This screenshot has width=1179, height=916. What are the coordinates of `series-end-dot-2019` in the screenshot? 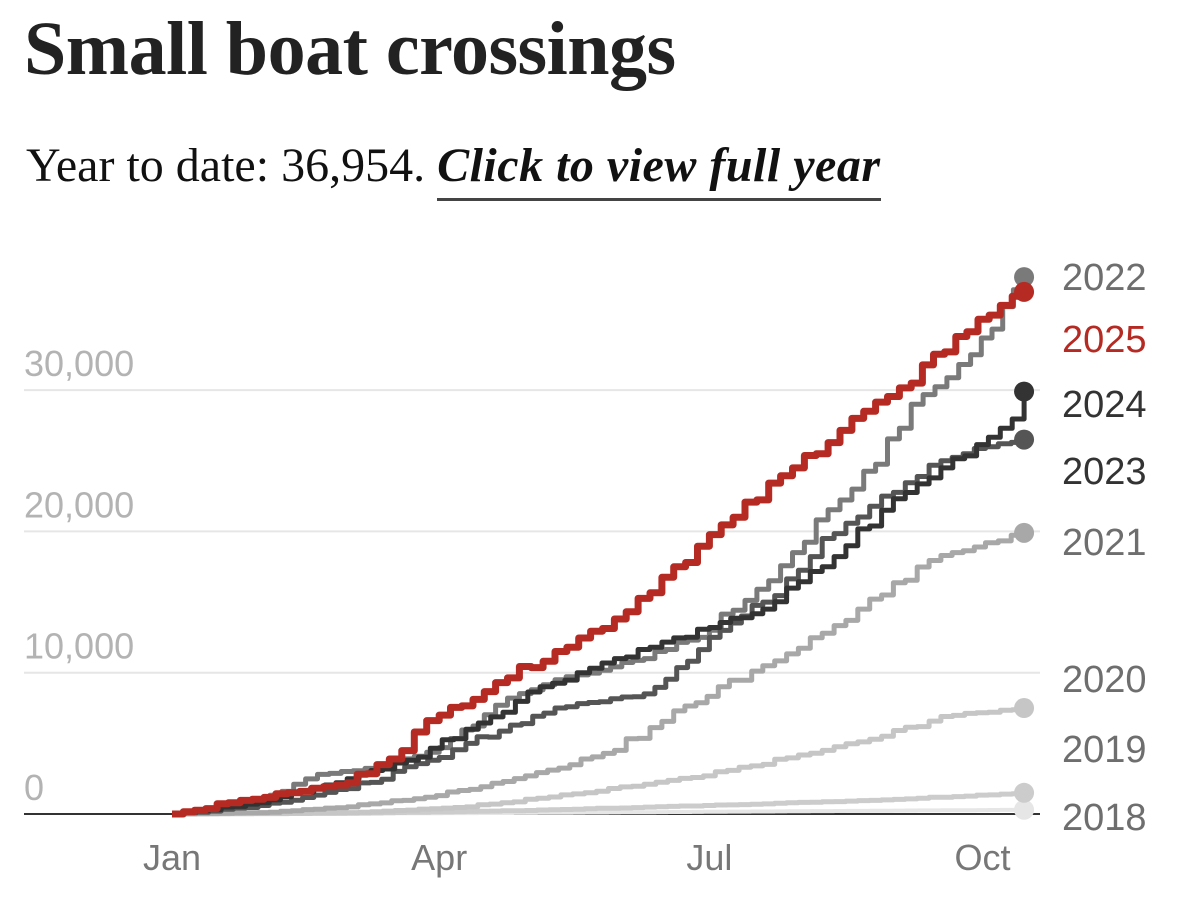 It's located at (1024, 792).